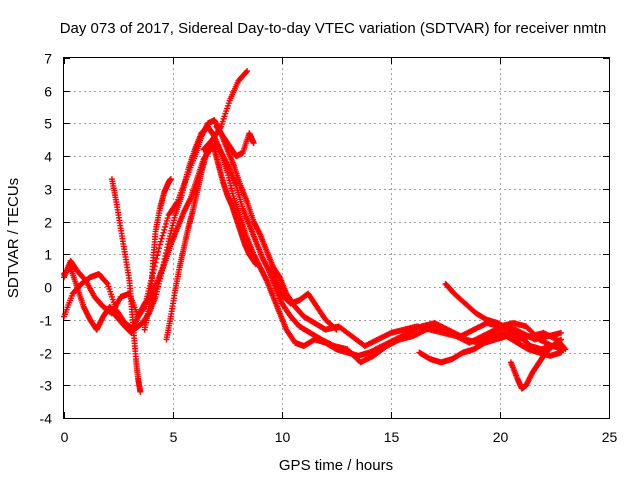  Describe the element at coordinates (174, 437) in the screenshot. I see `x-tick-label: 5` at that location.